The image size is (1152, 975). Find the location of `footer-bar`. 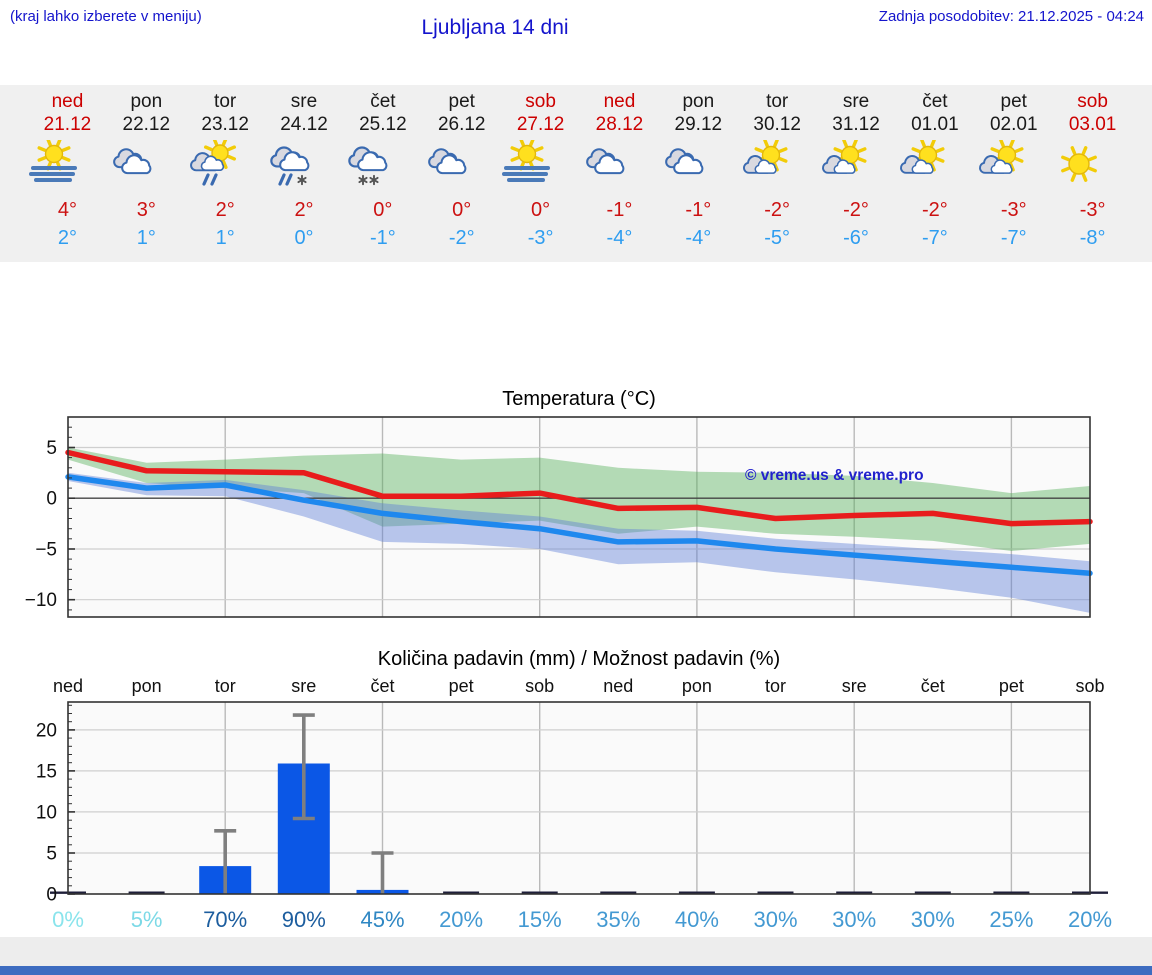

footer-bar is located at coordinates (576, 970).